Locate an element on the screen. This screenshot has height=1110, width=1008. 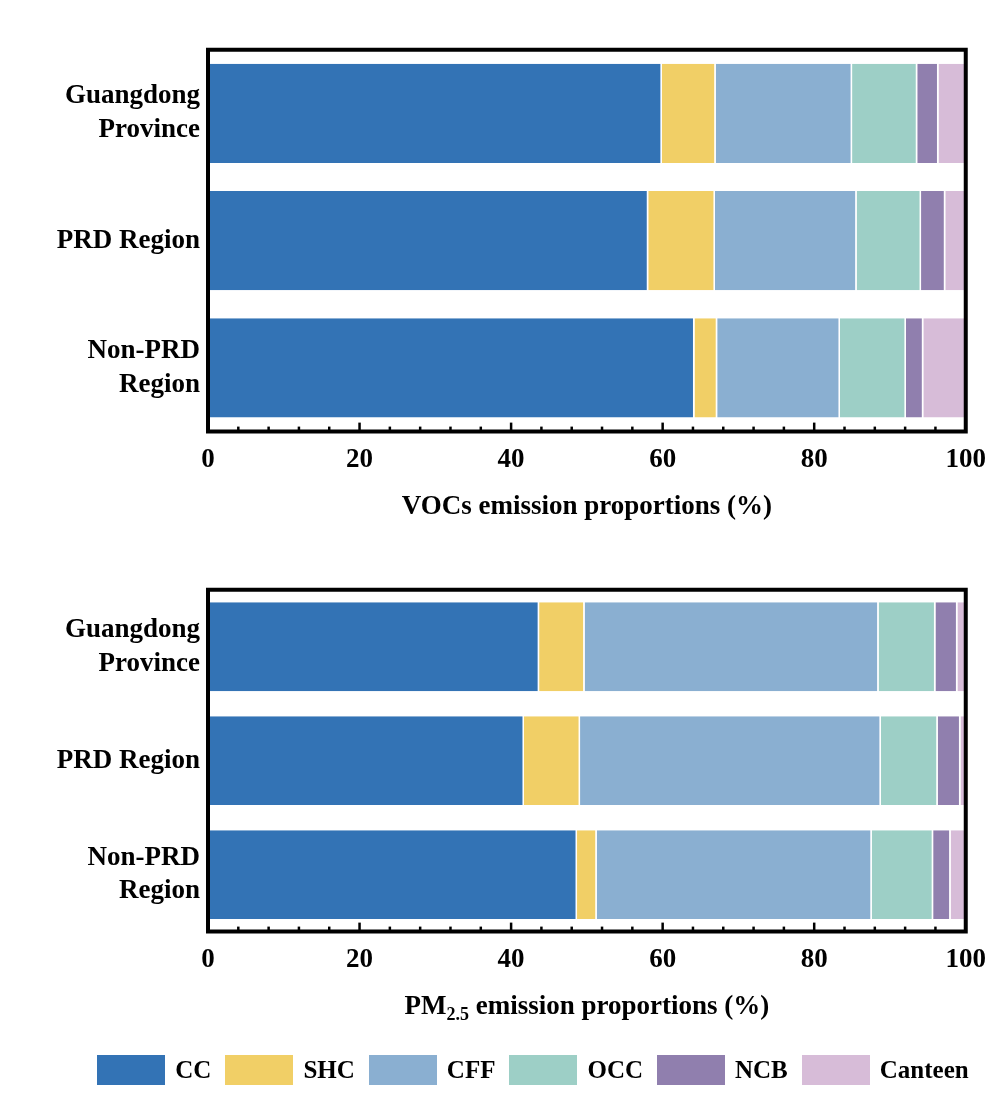
legend-label: CFF is located at coordinates (471, 1070).